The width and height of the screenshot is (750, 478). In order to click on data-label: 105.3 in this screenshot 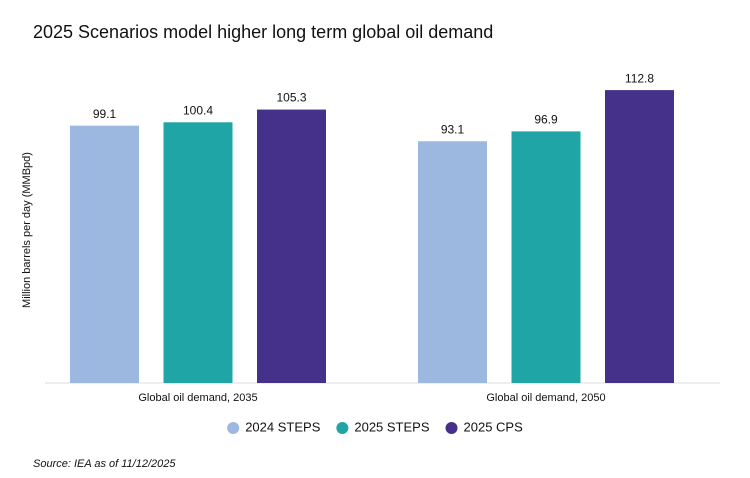, I will do `click(291, 98)`.